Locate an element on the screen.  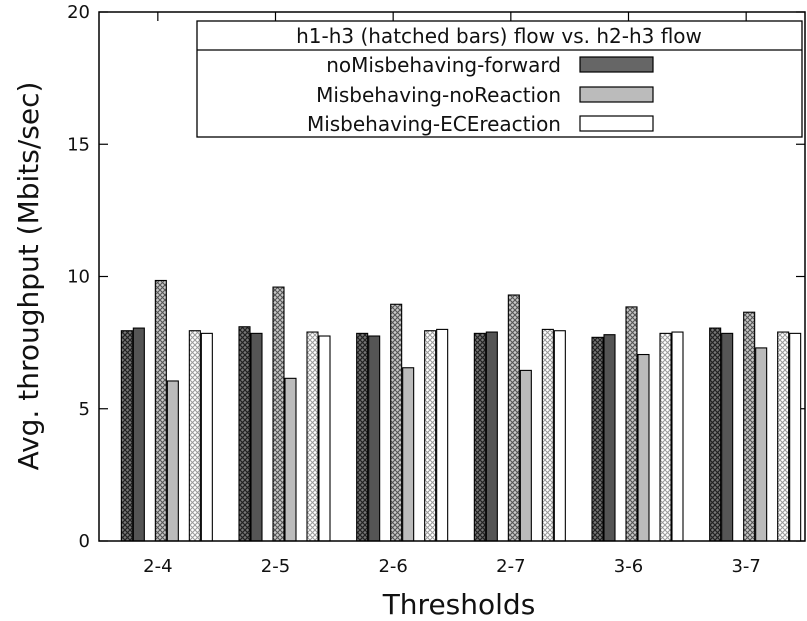
bar-3-6-noMisbehaving-forward-h2-h3 is located at coordinates (609, 438).